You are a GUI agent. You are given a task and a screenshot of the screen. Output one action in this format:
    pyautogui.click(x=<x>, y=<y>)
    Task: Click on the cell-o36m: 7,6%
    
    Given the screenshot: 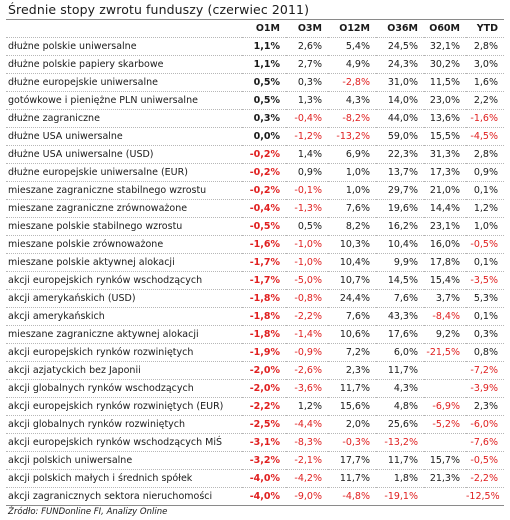 What is the action you would take?
    pyautogui.click(x=400, y=297)
    